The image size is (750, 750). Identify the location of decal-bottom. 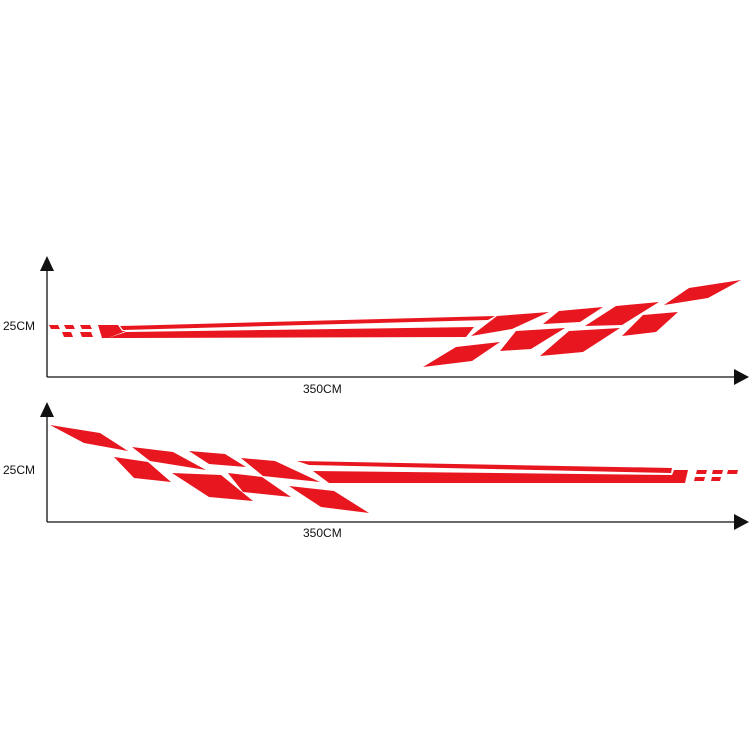
(394, 469).